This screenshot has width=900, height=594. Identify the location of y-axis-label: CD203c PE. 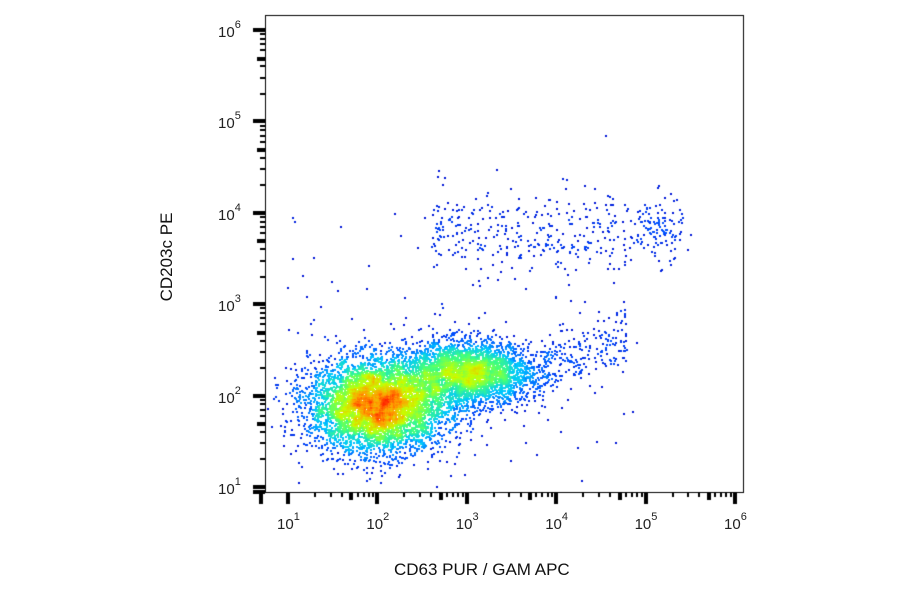
(166, 257).